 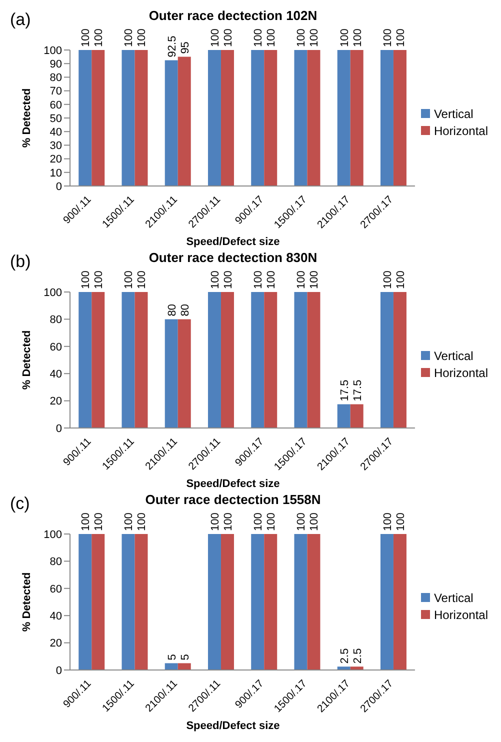 What do you see at coordinates (56, 64) in the screenshot?
I see `y-tick-label: 90` at bounding box center [56, 64].